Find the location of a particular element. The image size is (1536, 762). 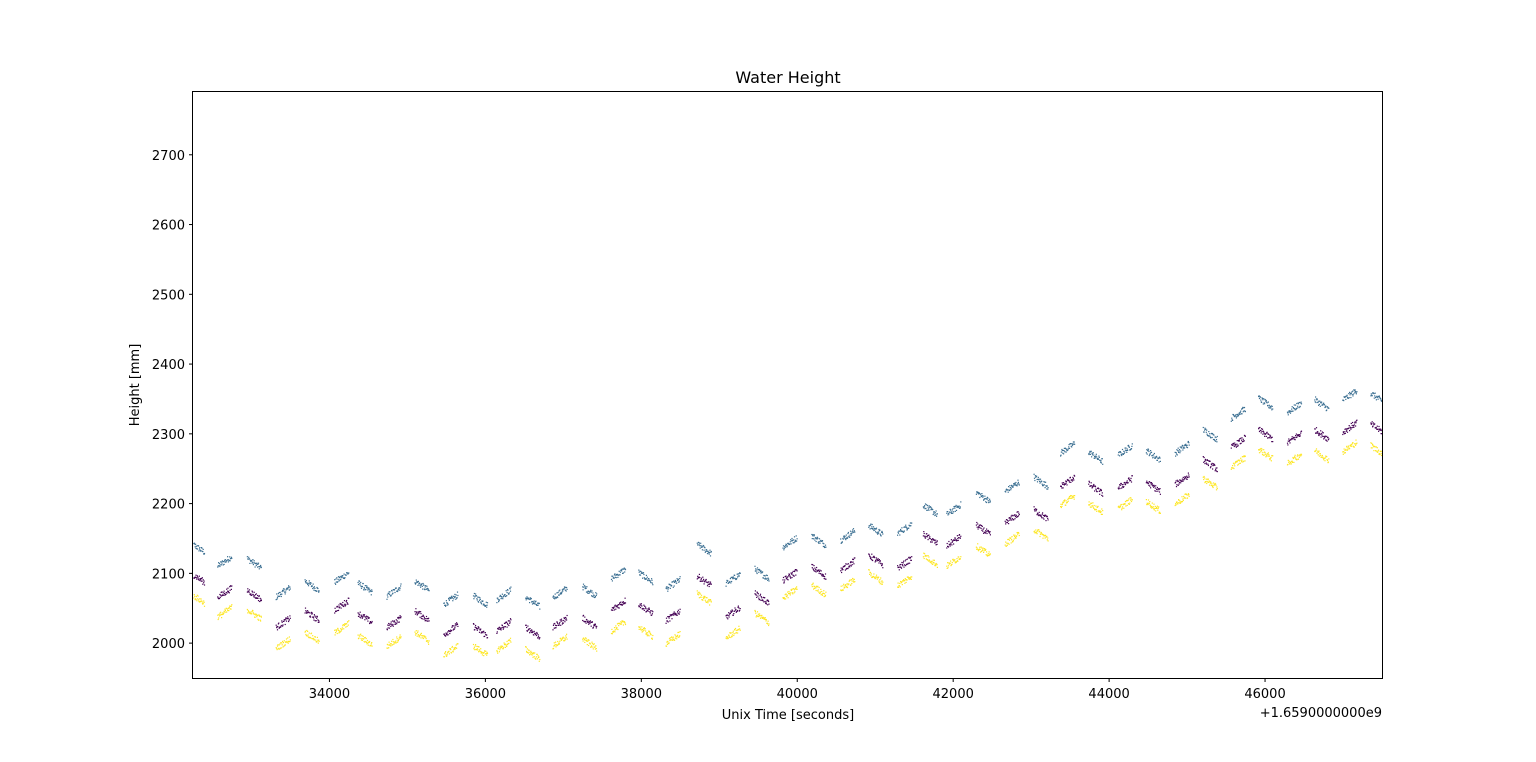

y-tick-label: 2000 is located at coordinates (168, 644).